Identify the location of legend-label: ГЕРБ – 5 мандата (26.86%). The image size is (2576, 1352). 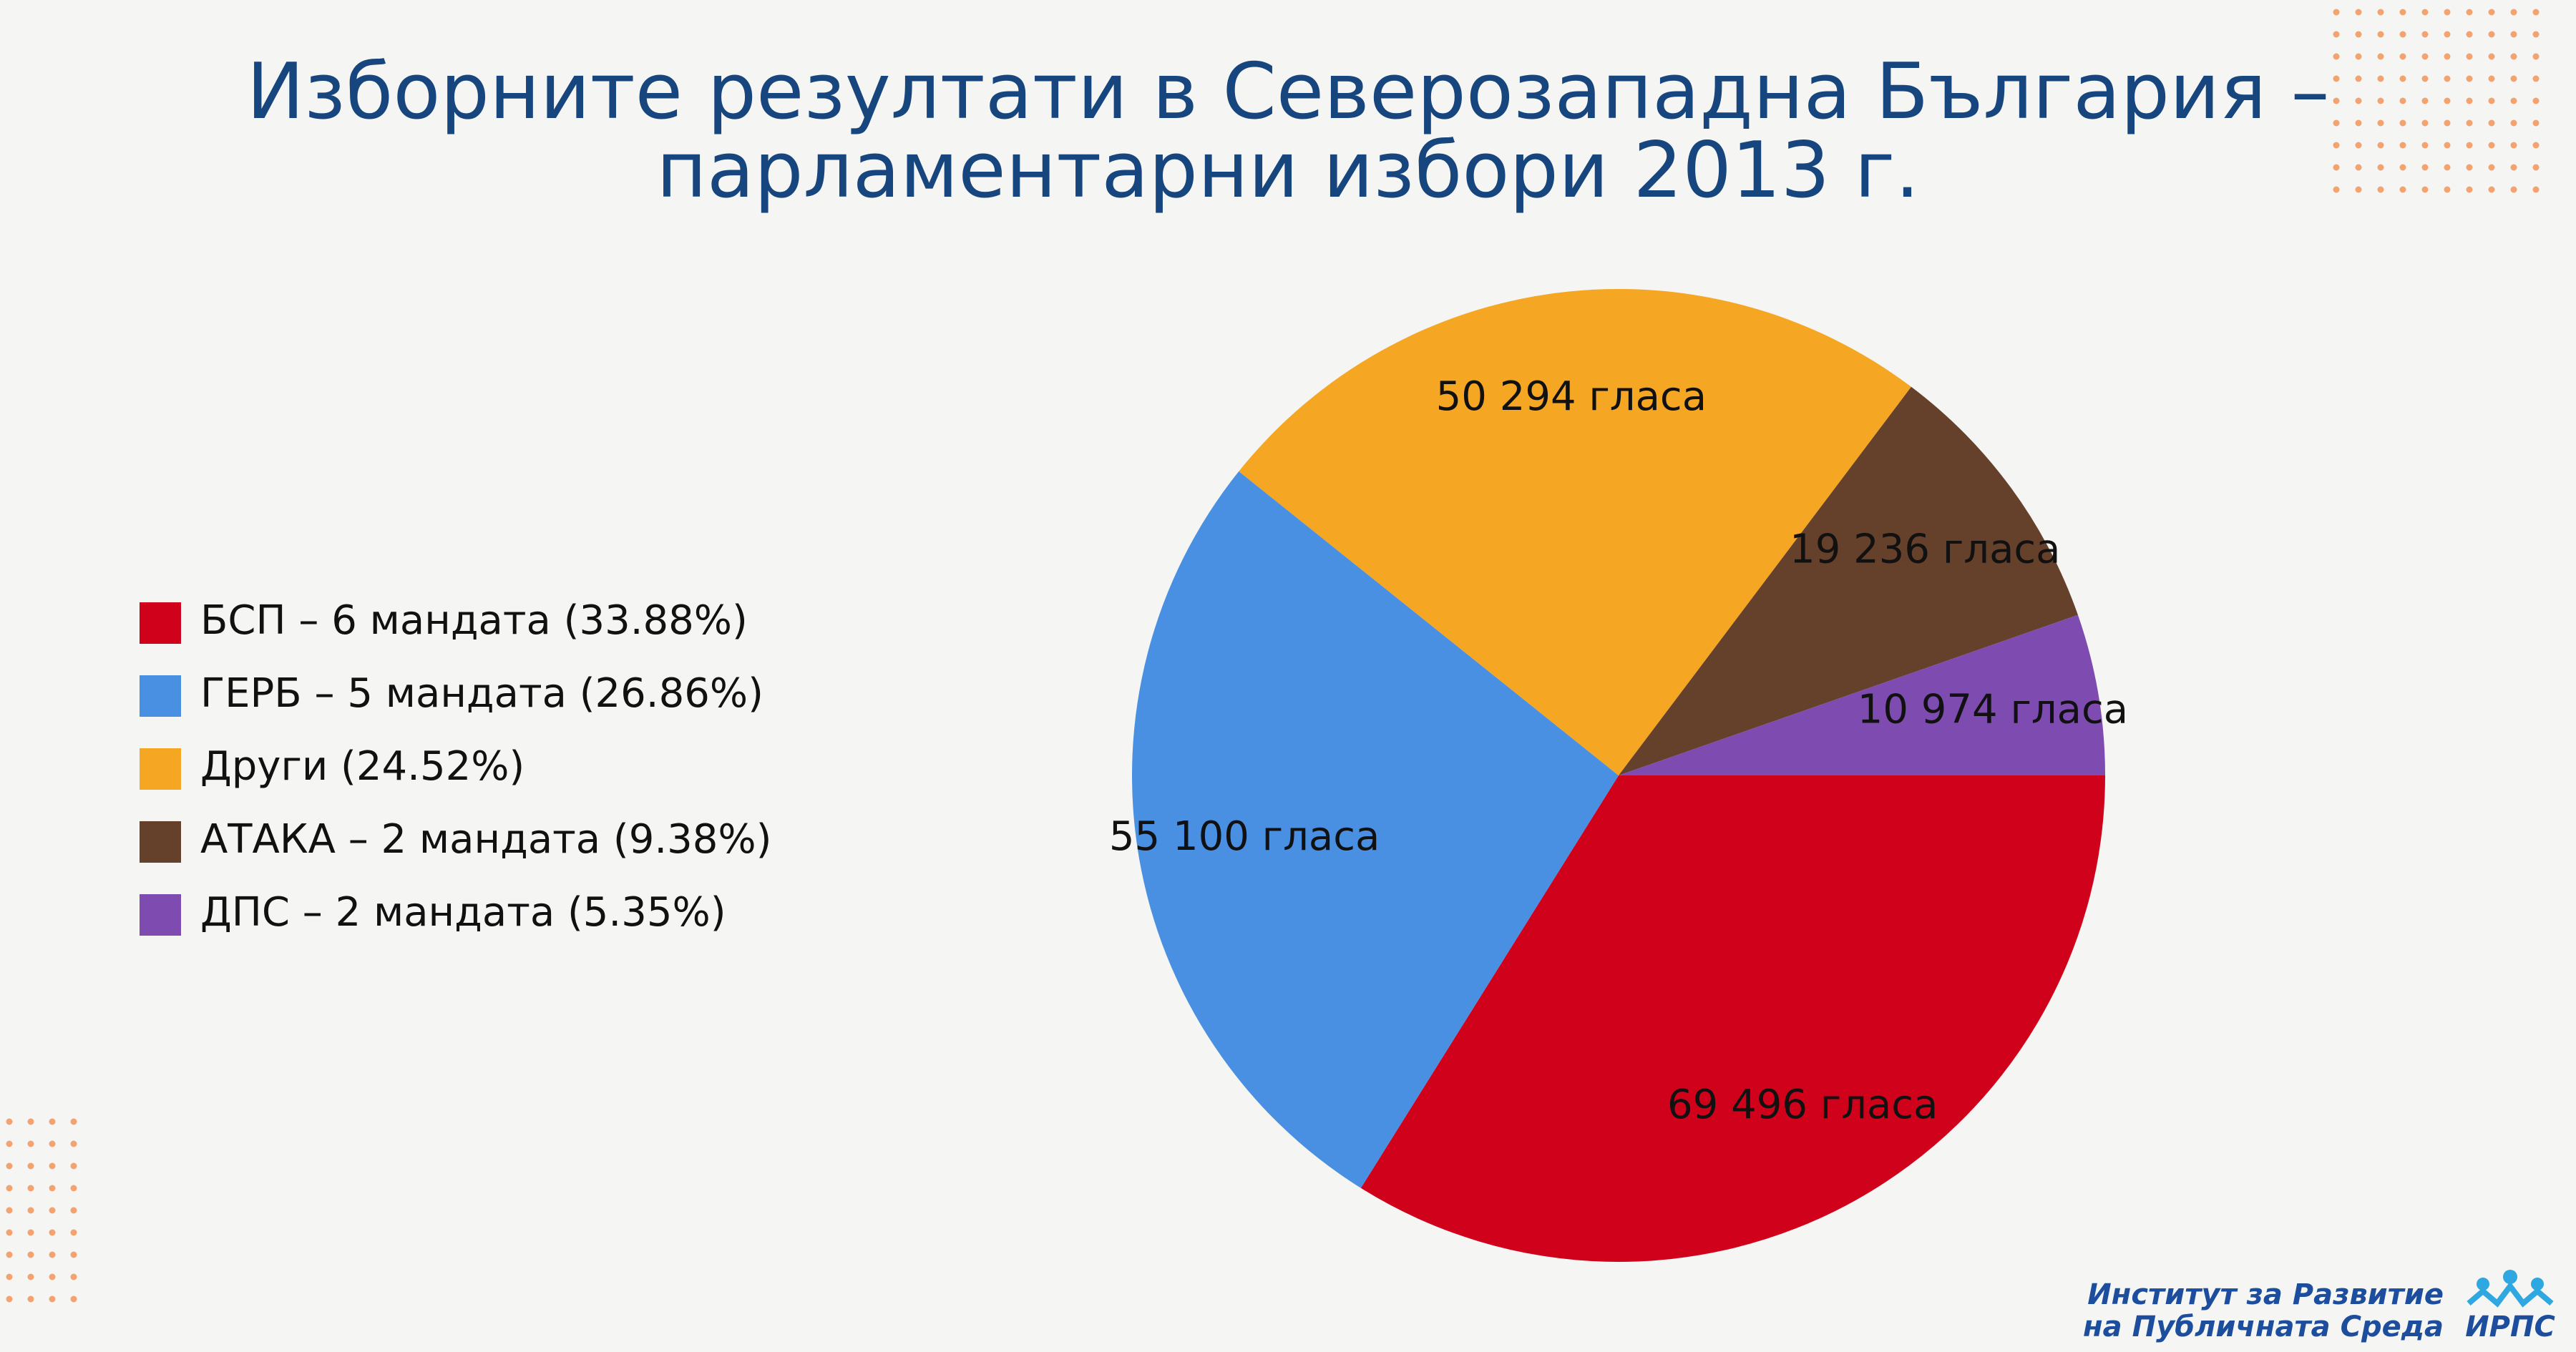
(481, 694).